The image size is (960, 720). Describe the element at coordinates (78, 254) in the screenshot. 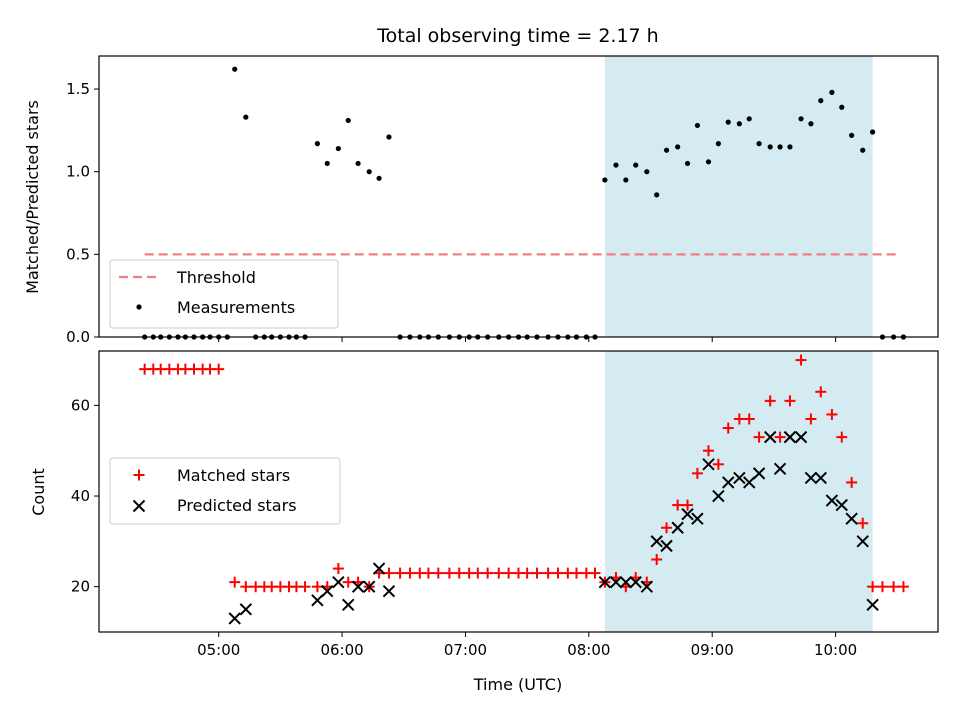

I see `top-y-tick-label: 0.5` at that location.